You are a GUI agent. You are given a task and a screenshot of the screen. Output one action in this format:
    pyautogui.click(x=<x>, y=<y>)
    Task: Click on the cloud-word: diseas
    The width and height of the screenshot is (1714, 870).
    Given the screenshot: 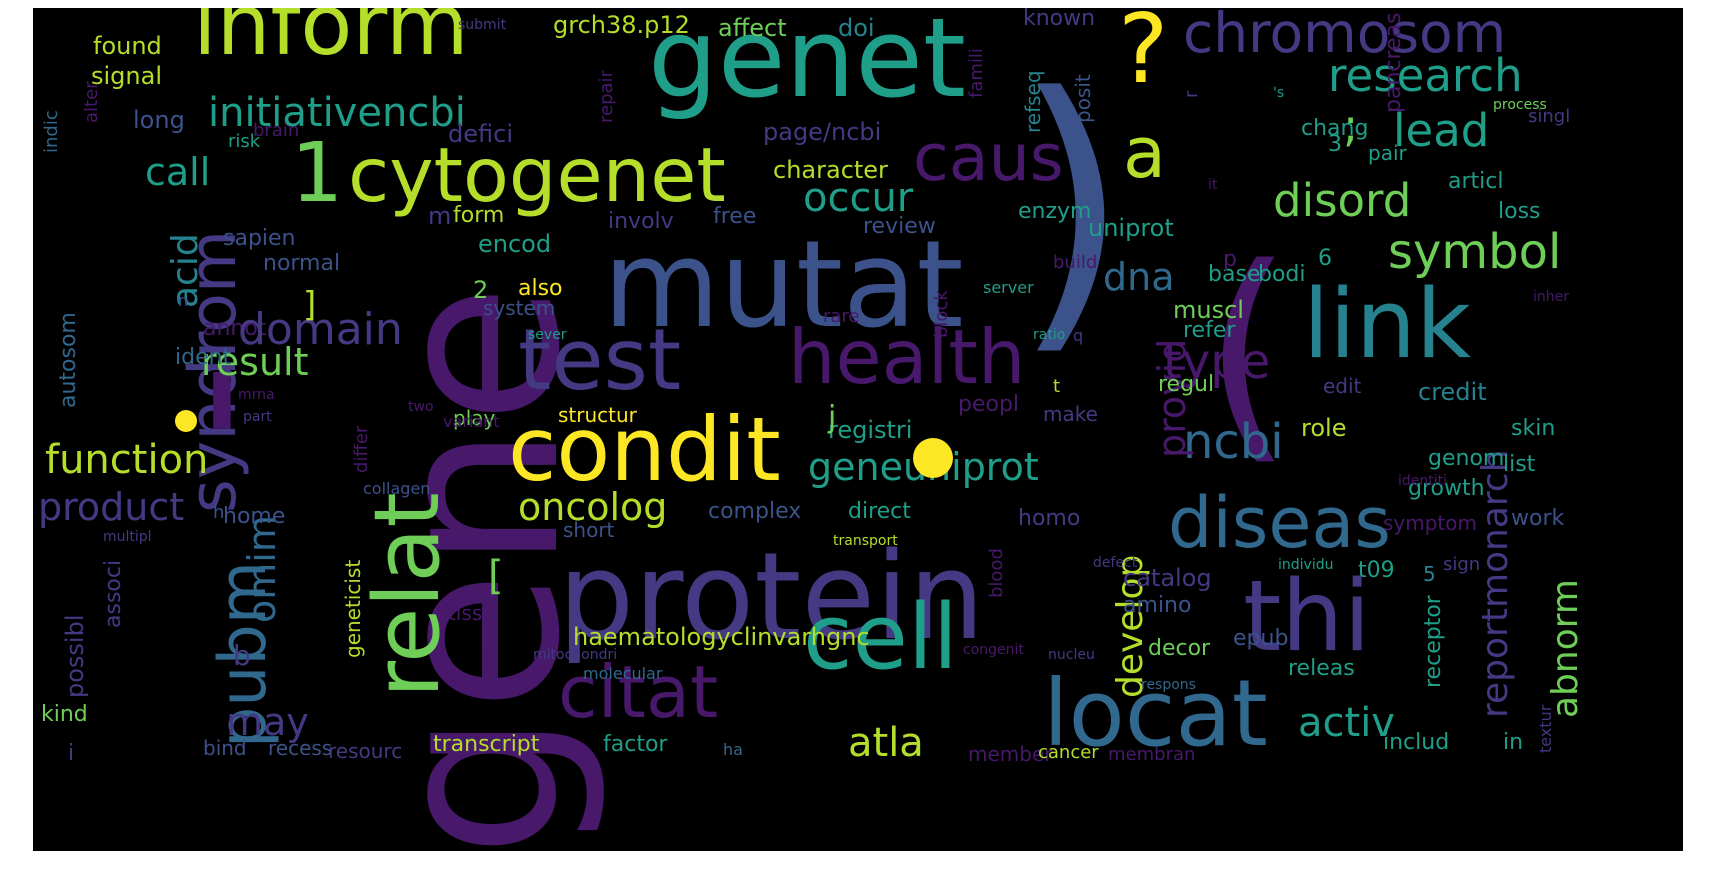 What is the action you would take?
    pyautogui.click(x=1279, y=523)
    